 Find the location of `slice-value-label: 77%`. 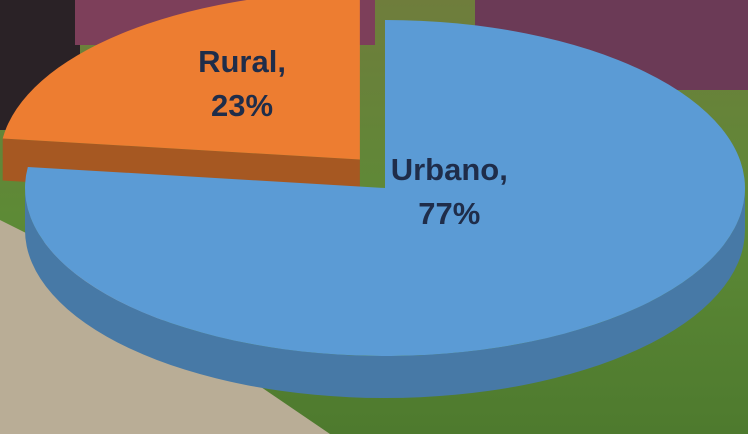

slice-value-label: 77% is located at coordinates (449, 213).